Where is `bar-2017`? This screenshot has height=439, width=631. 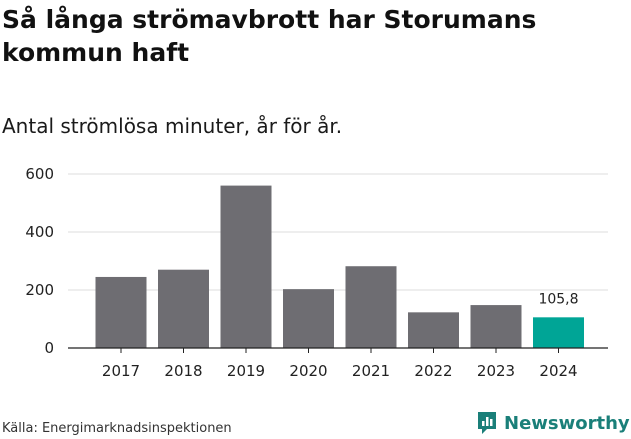 bar-2017 is located at coordinates (121, 312).